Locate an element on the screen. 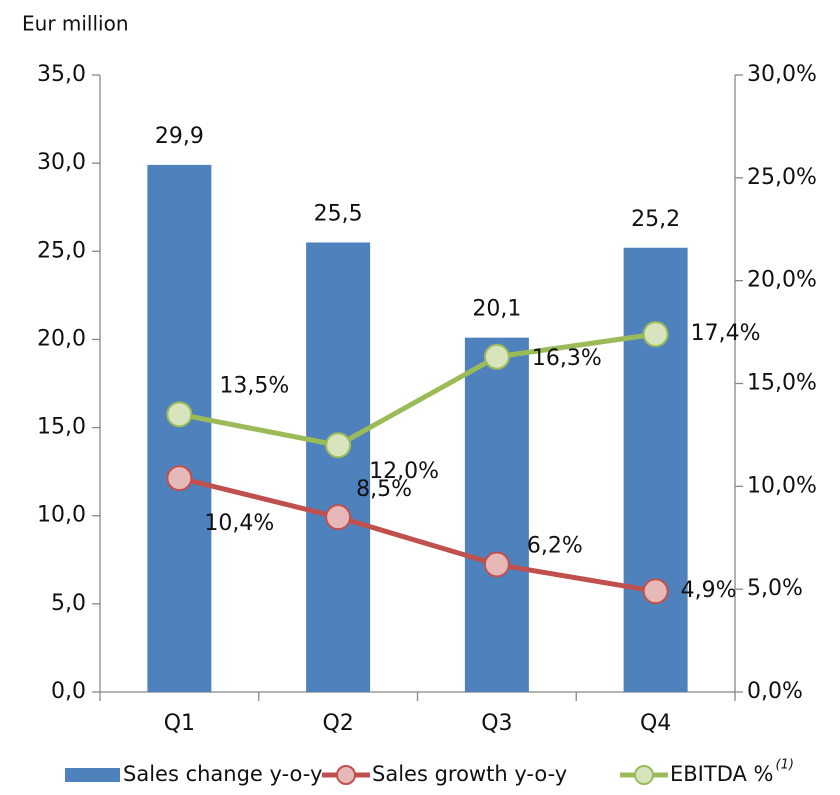  y-tick-label: 35,0 is located at coordinates (61, 74).